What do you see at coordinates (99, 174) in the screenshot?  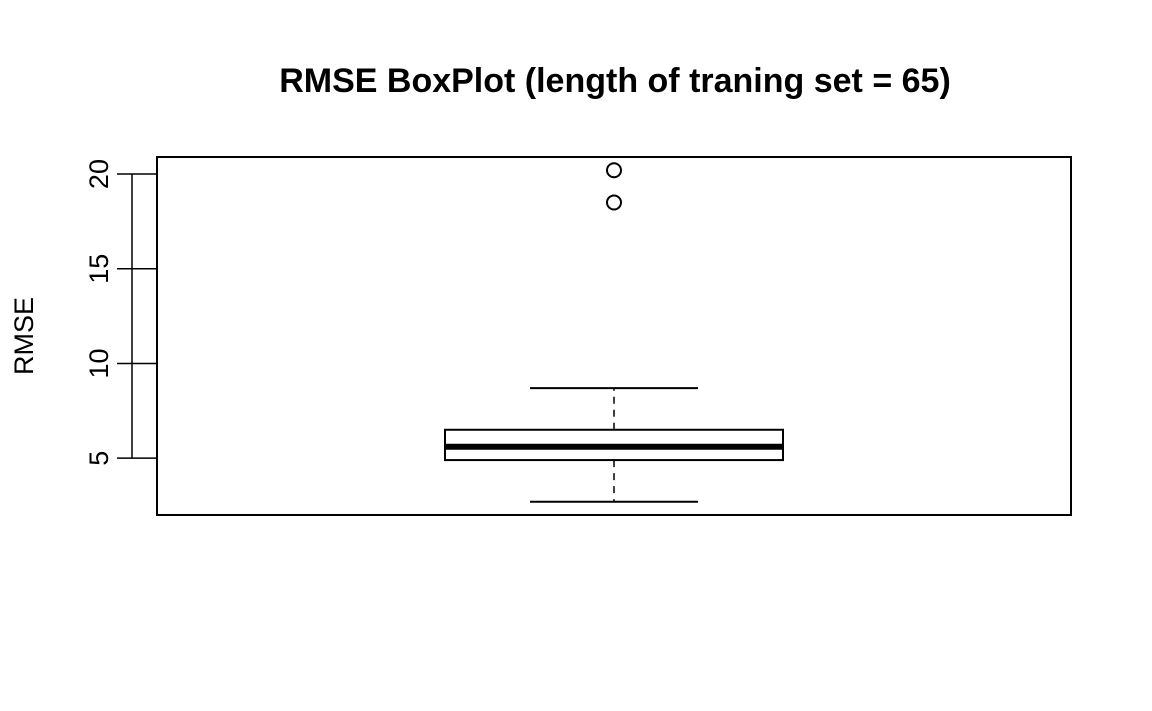 I see `y-tick-label: 20` at bounding box center [99, 174].